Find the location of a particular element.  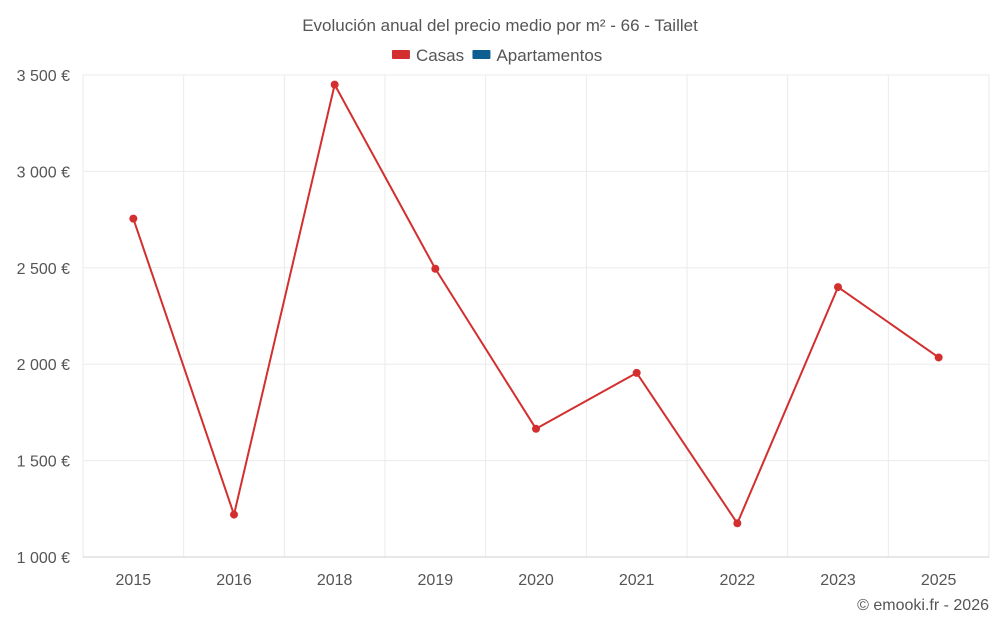

y-tick-label: 2 500 € is located at coordinates (43, 269).